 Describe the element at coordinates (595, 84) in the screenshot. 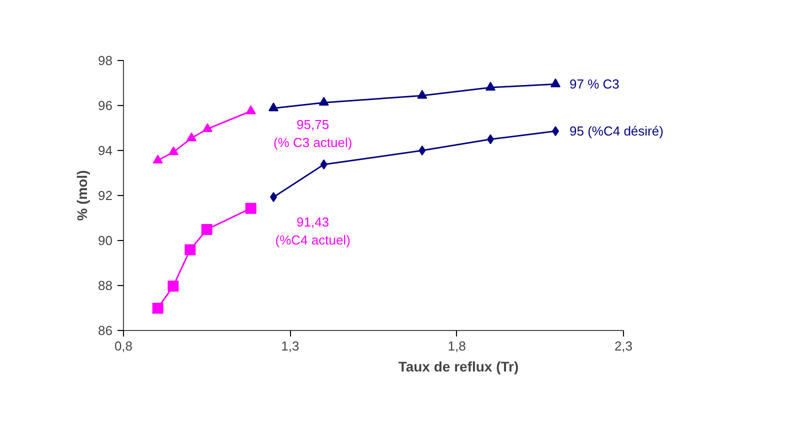

I see `series-label: 97 % C3` at that location.